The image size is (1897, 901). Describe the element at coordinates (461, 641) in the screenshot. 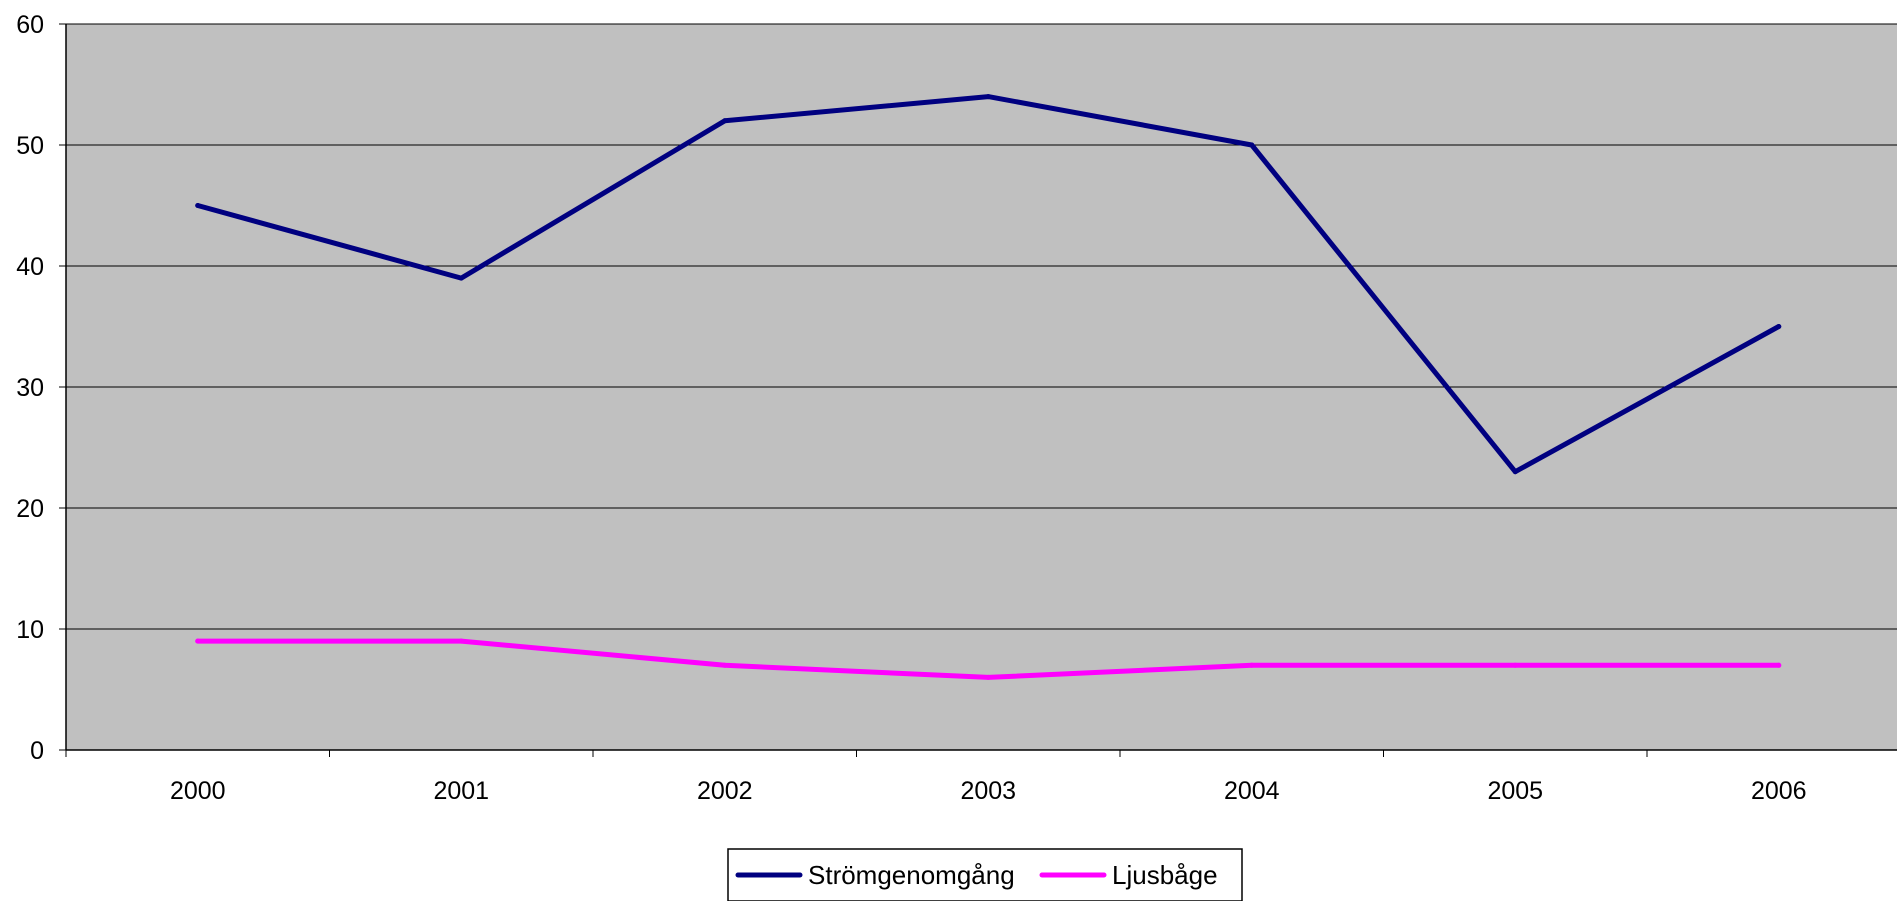

I see `data-point-1-2001` at that location.